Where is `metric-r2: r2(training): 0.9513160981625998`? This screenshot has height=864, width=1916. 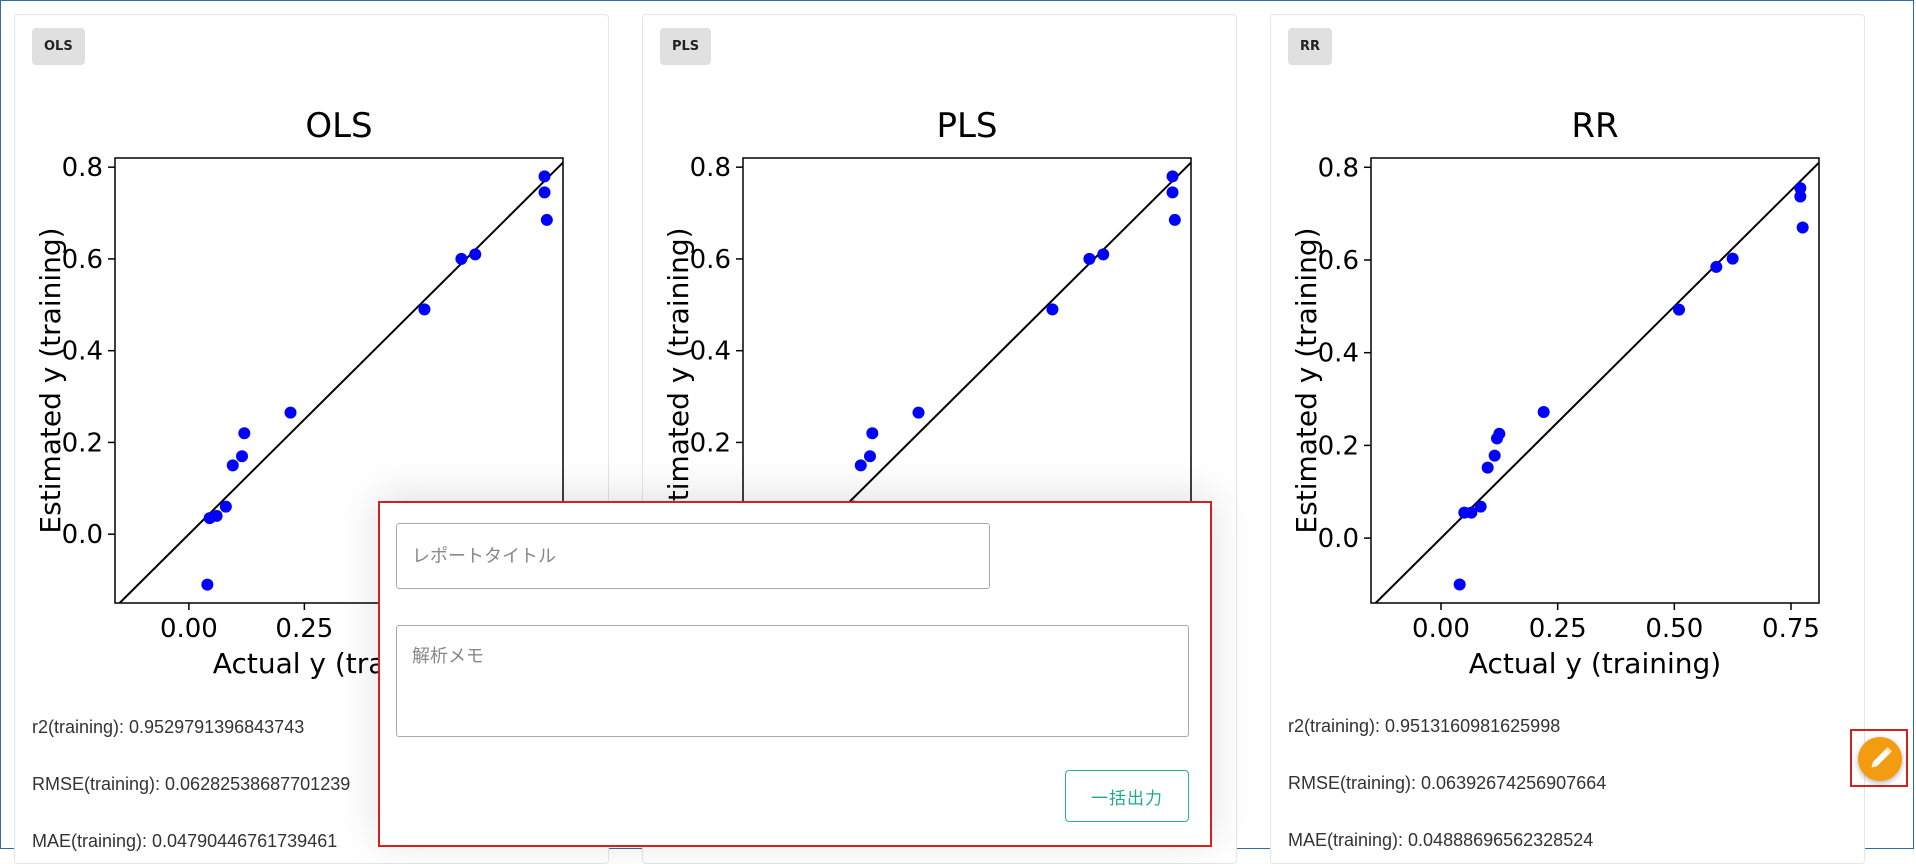 metric-r2: r2(training): 0.9513160981625998 is located at coordinates (1424, 726).